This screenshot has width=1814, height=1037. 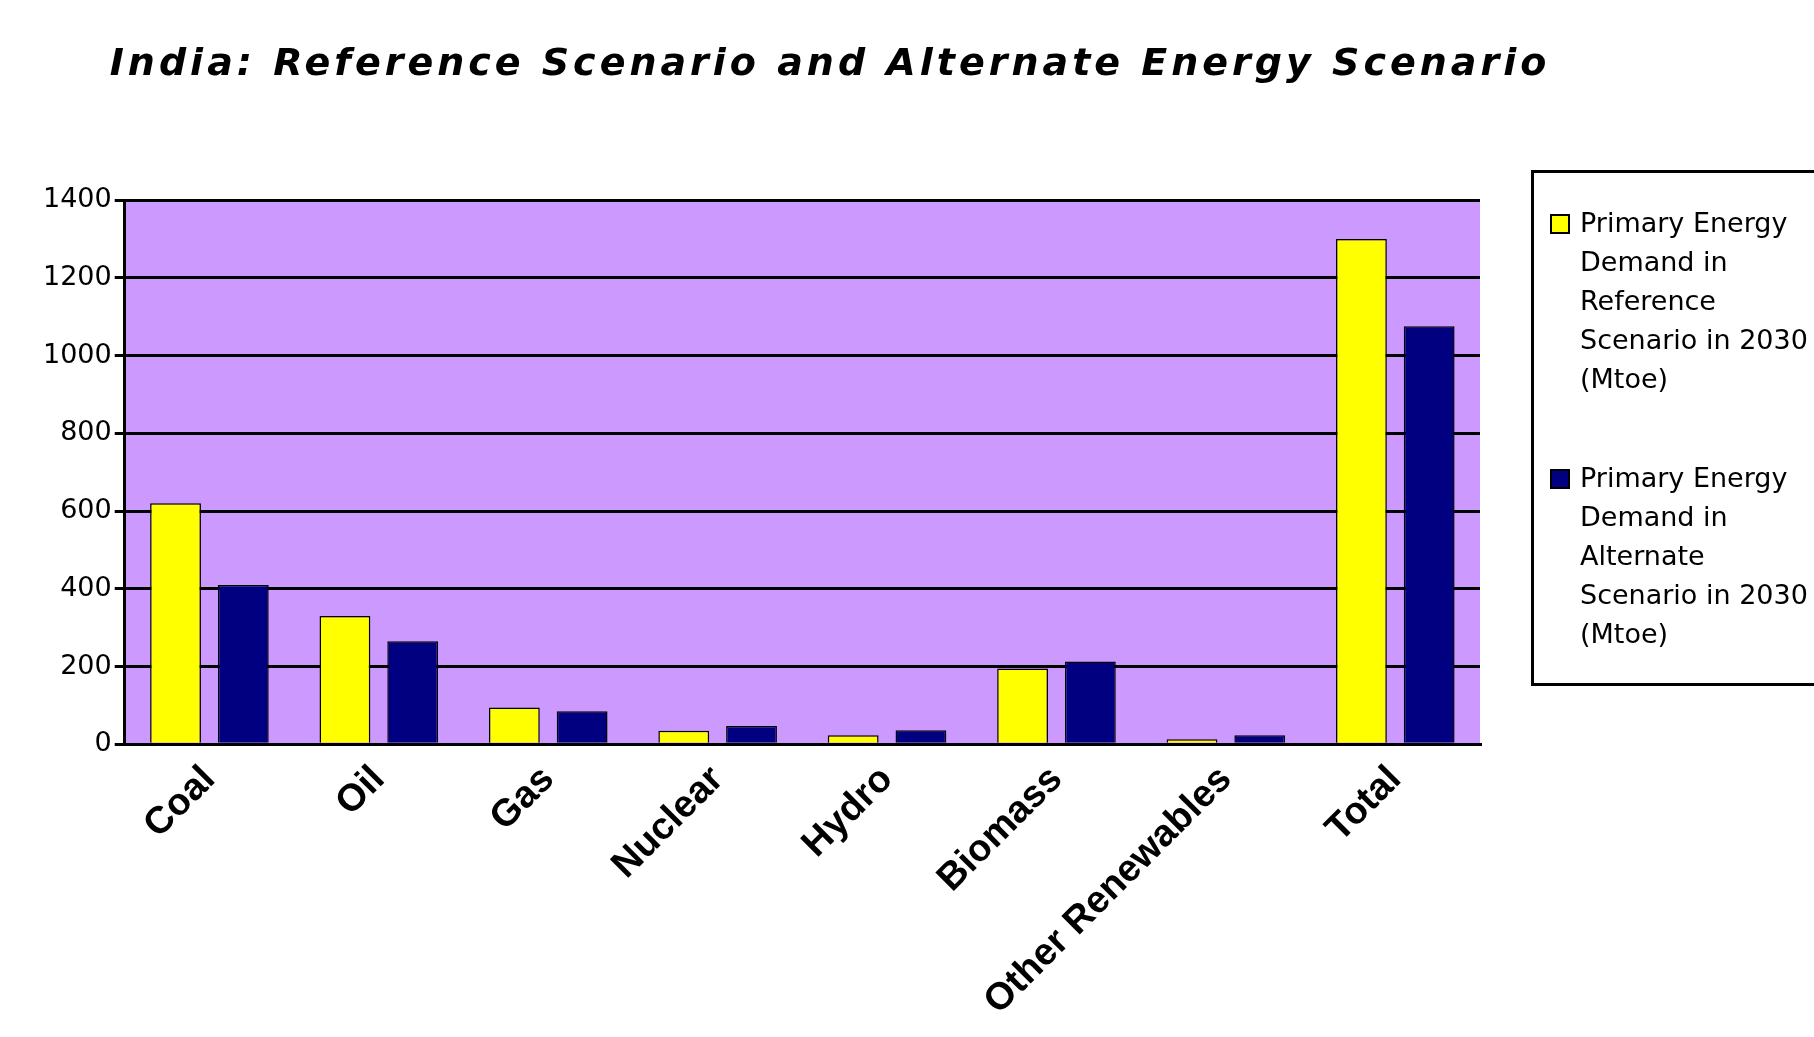 What do you see at coordinates (77, 275) in the screenshot?
I see `y-tick-label: 1200` at bounding box center [77, 275].